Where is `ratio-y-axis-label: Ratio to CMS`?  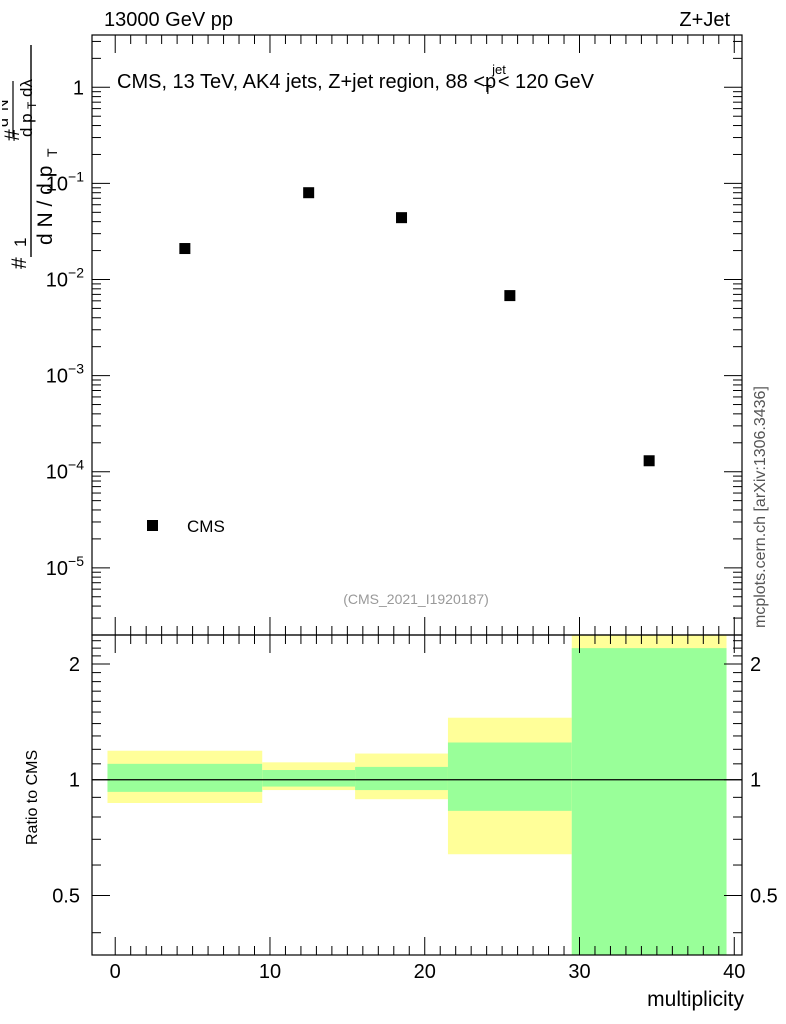
ratio-y-axis-label: Ratio to CMS is located at coordinates (32, 797).